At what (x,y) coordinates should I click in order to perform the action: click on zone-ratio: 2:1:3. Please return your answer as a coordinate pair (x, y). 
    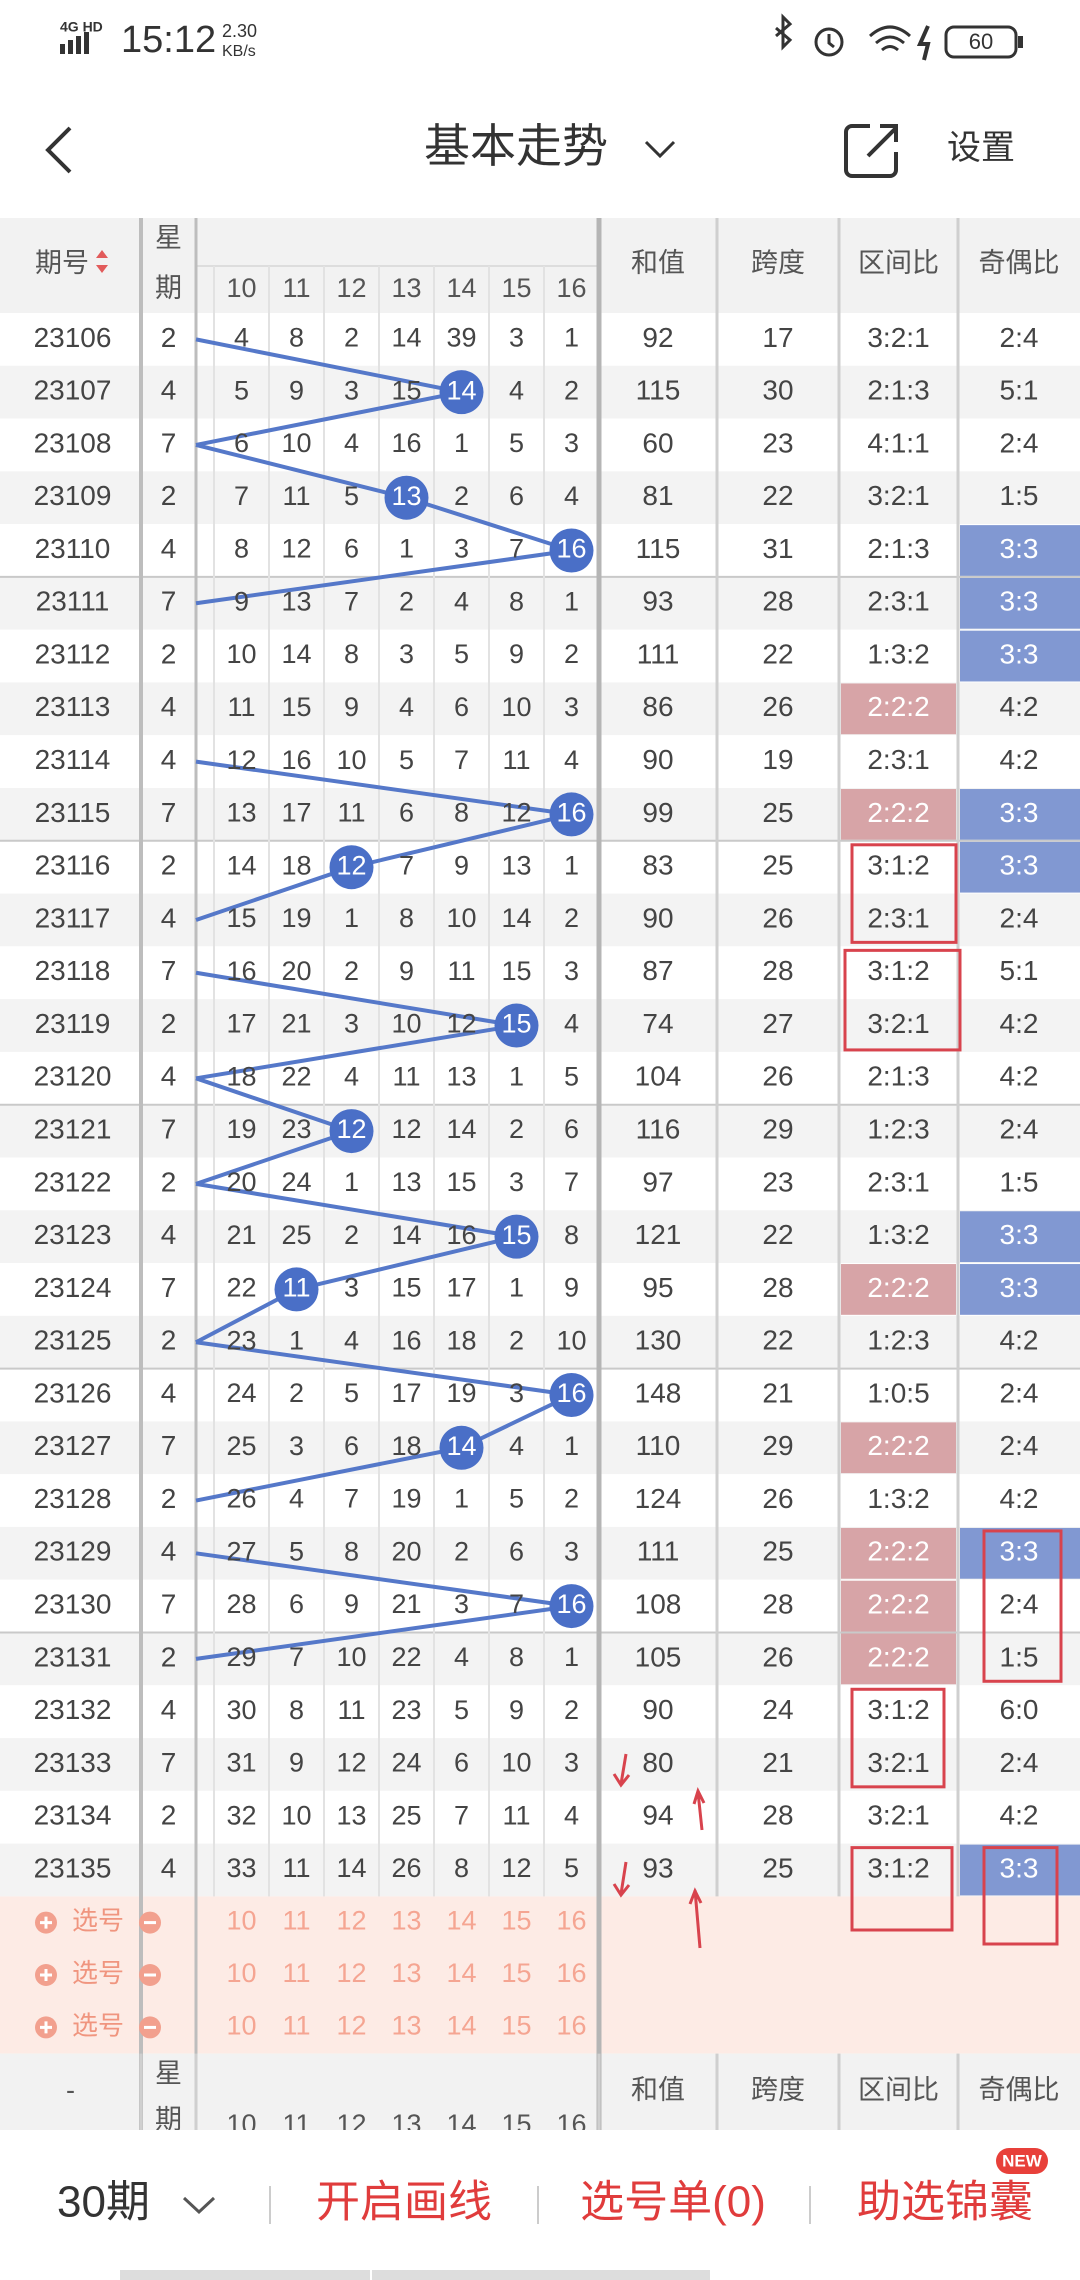
    Looking at the image, I should click on (898, 1076).